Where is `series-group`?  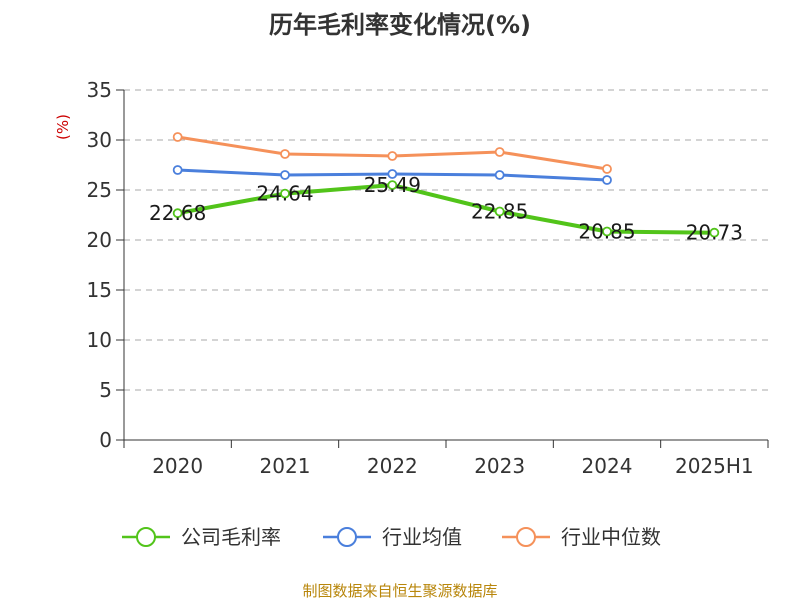
series-group is located at coordinates (446, 185).